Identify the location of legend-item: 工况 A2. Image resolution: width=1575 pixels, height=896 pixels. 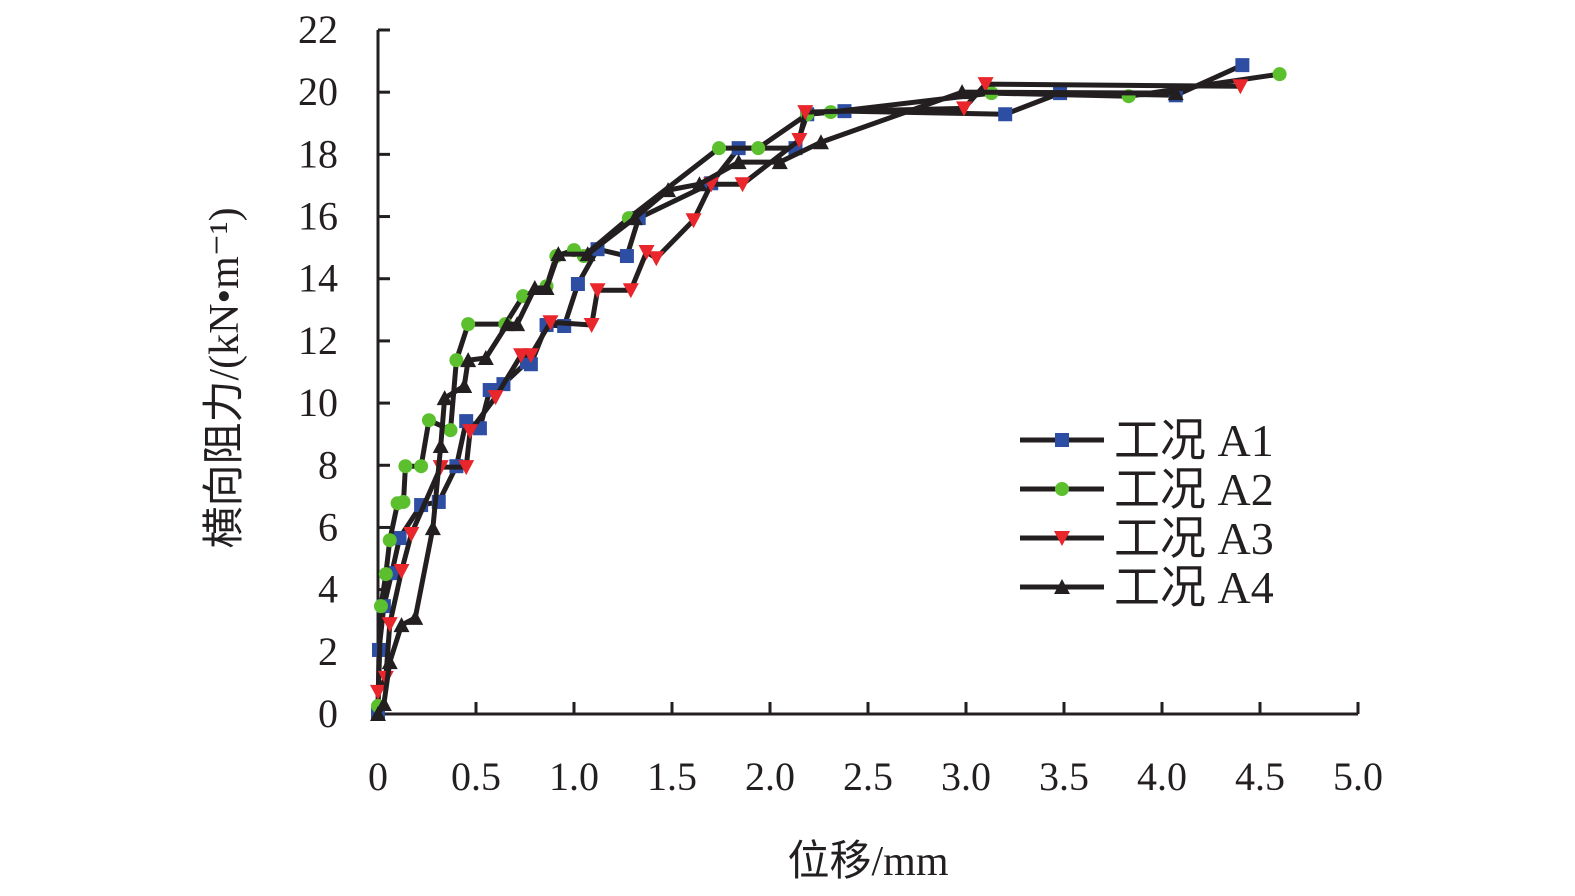
(1147, 489).